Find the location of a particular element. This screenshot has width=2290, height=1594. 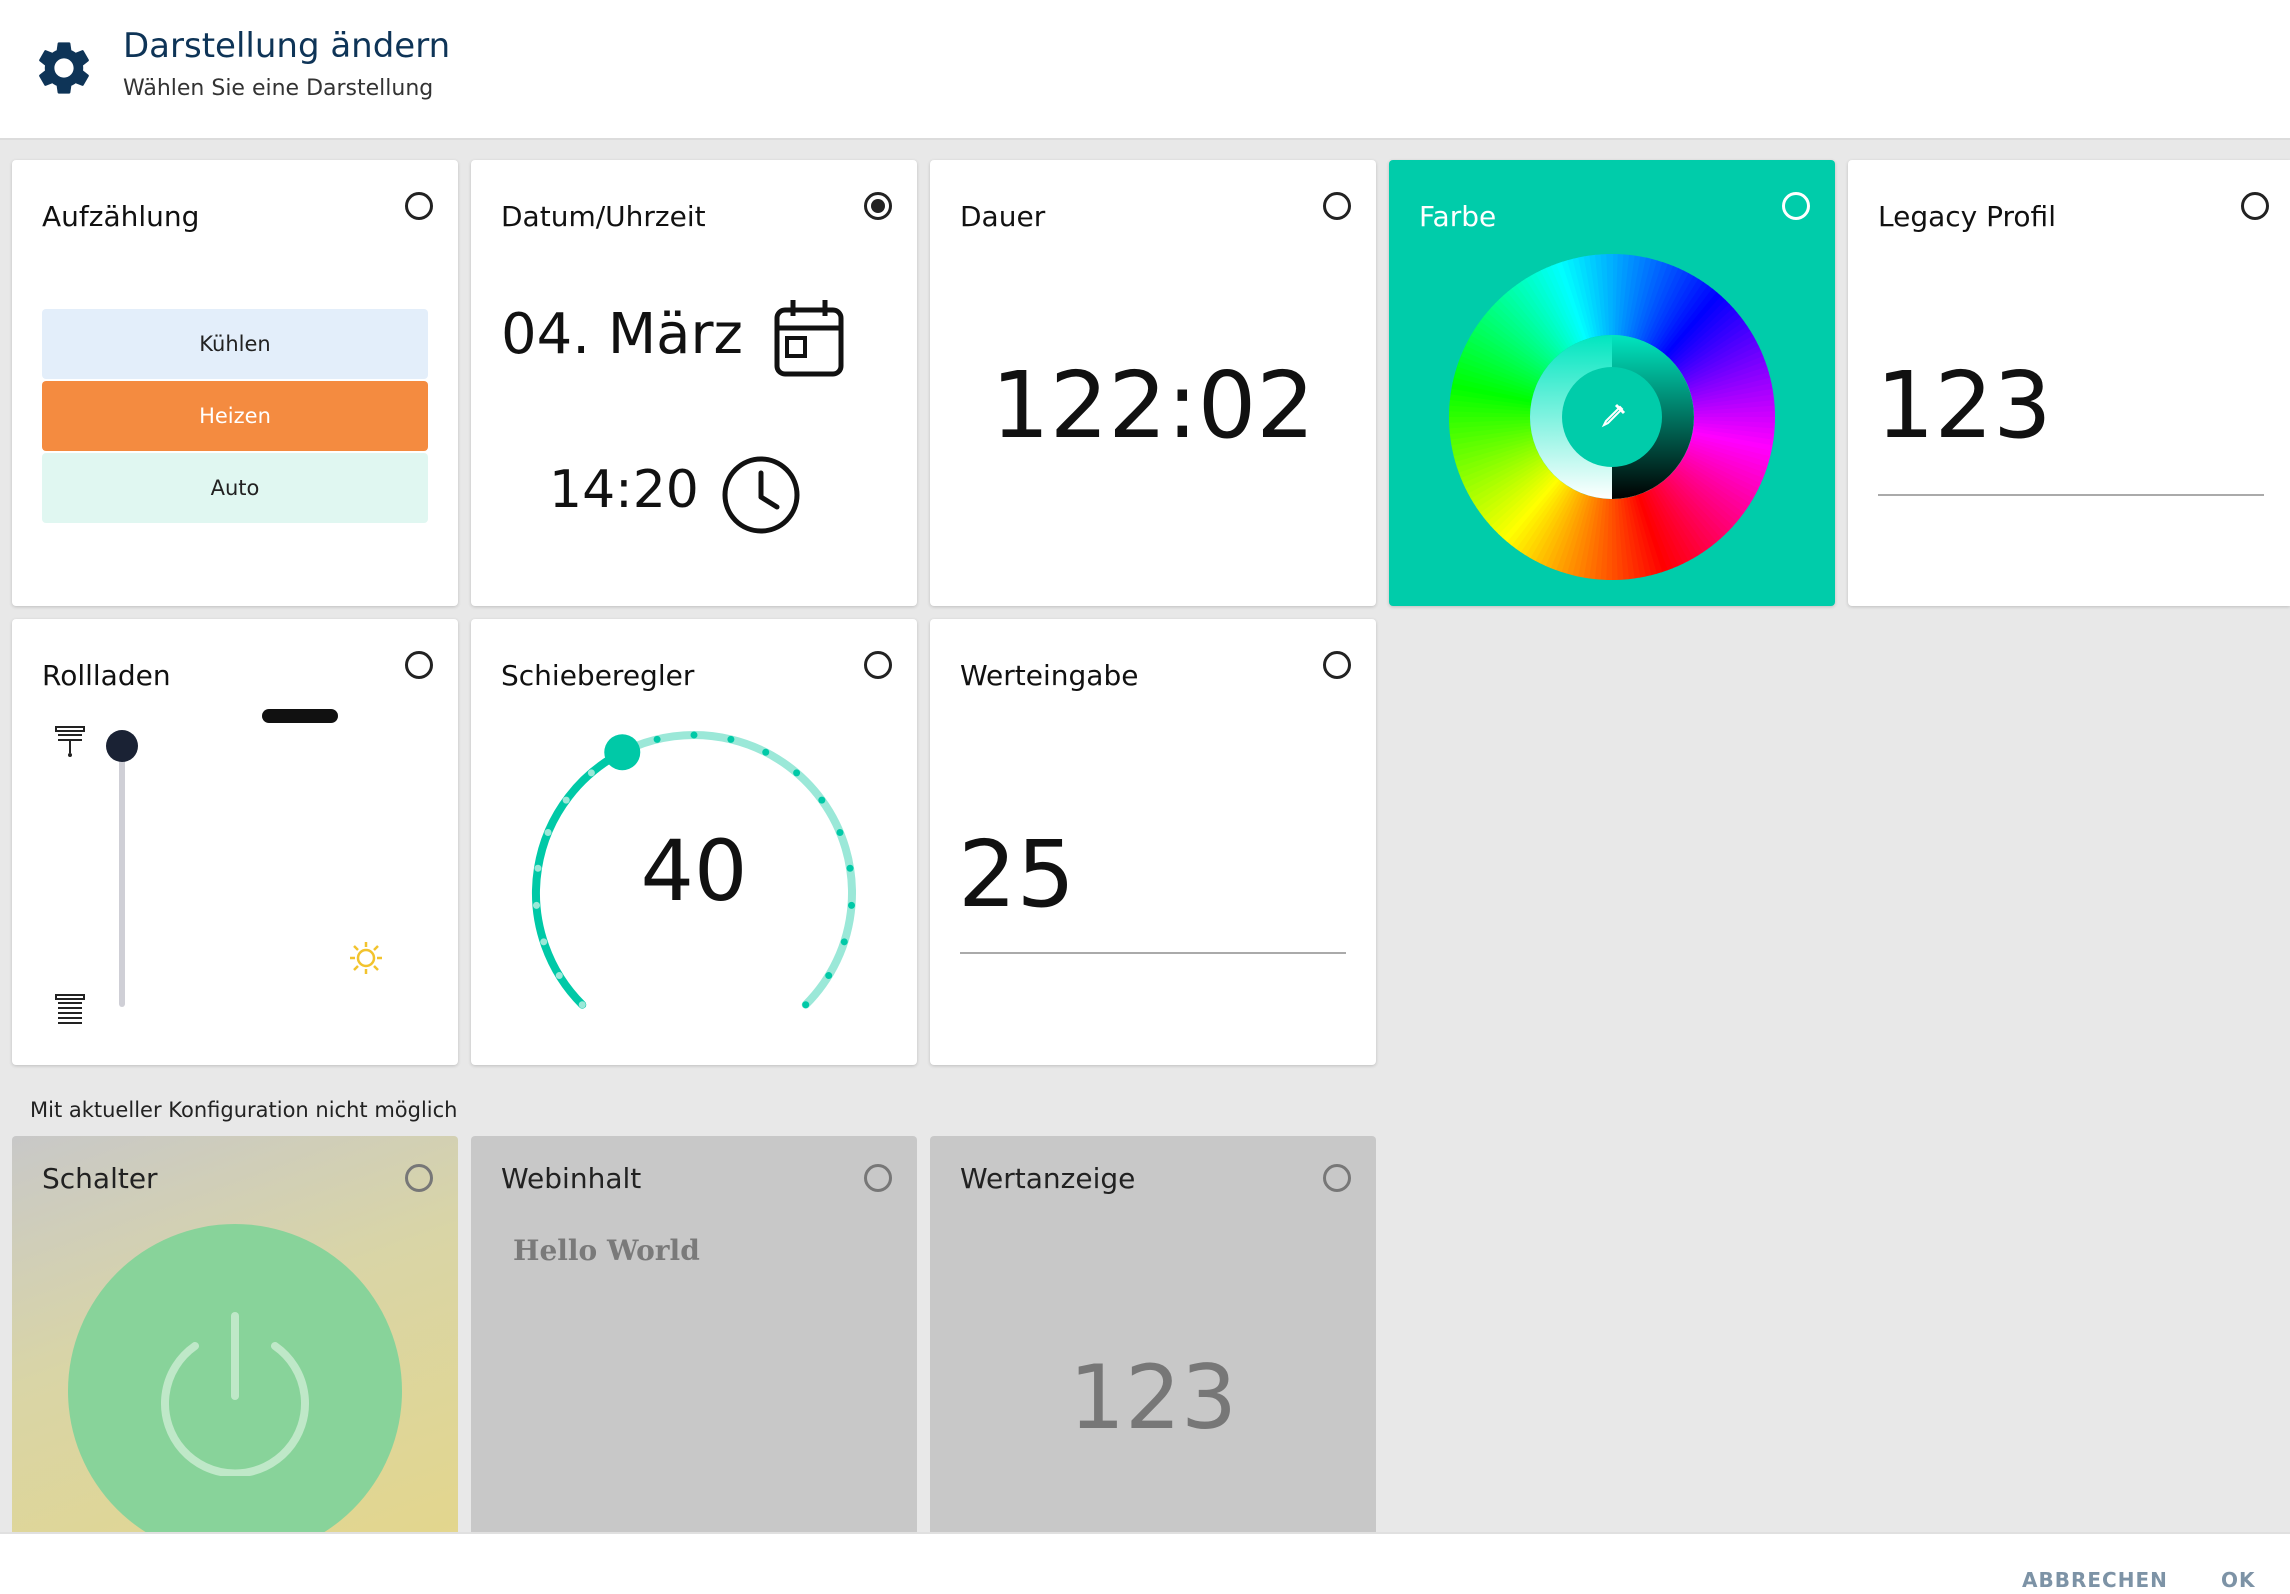

shutter-slider-handle is located at coordinates (122, 746).